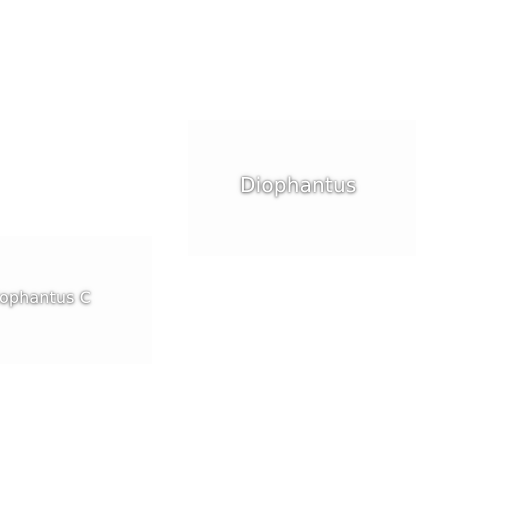 The image size is (512, 512). I want to click on label-halo-diophantus, so click(302, 188).